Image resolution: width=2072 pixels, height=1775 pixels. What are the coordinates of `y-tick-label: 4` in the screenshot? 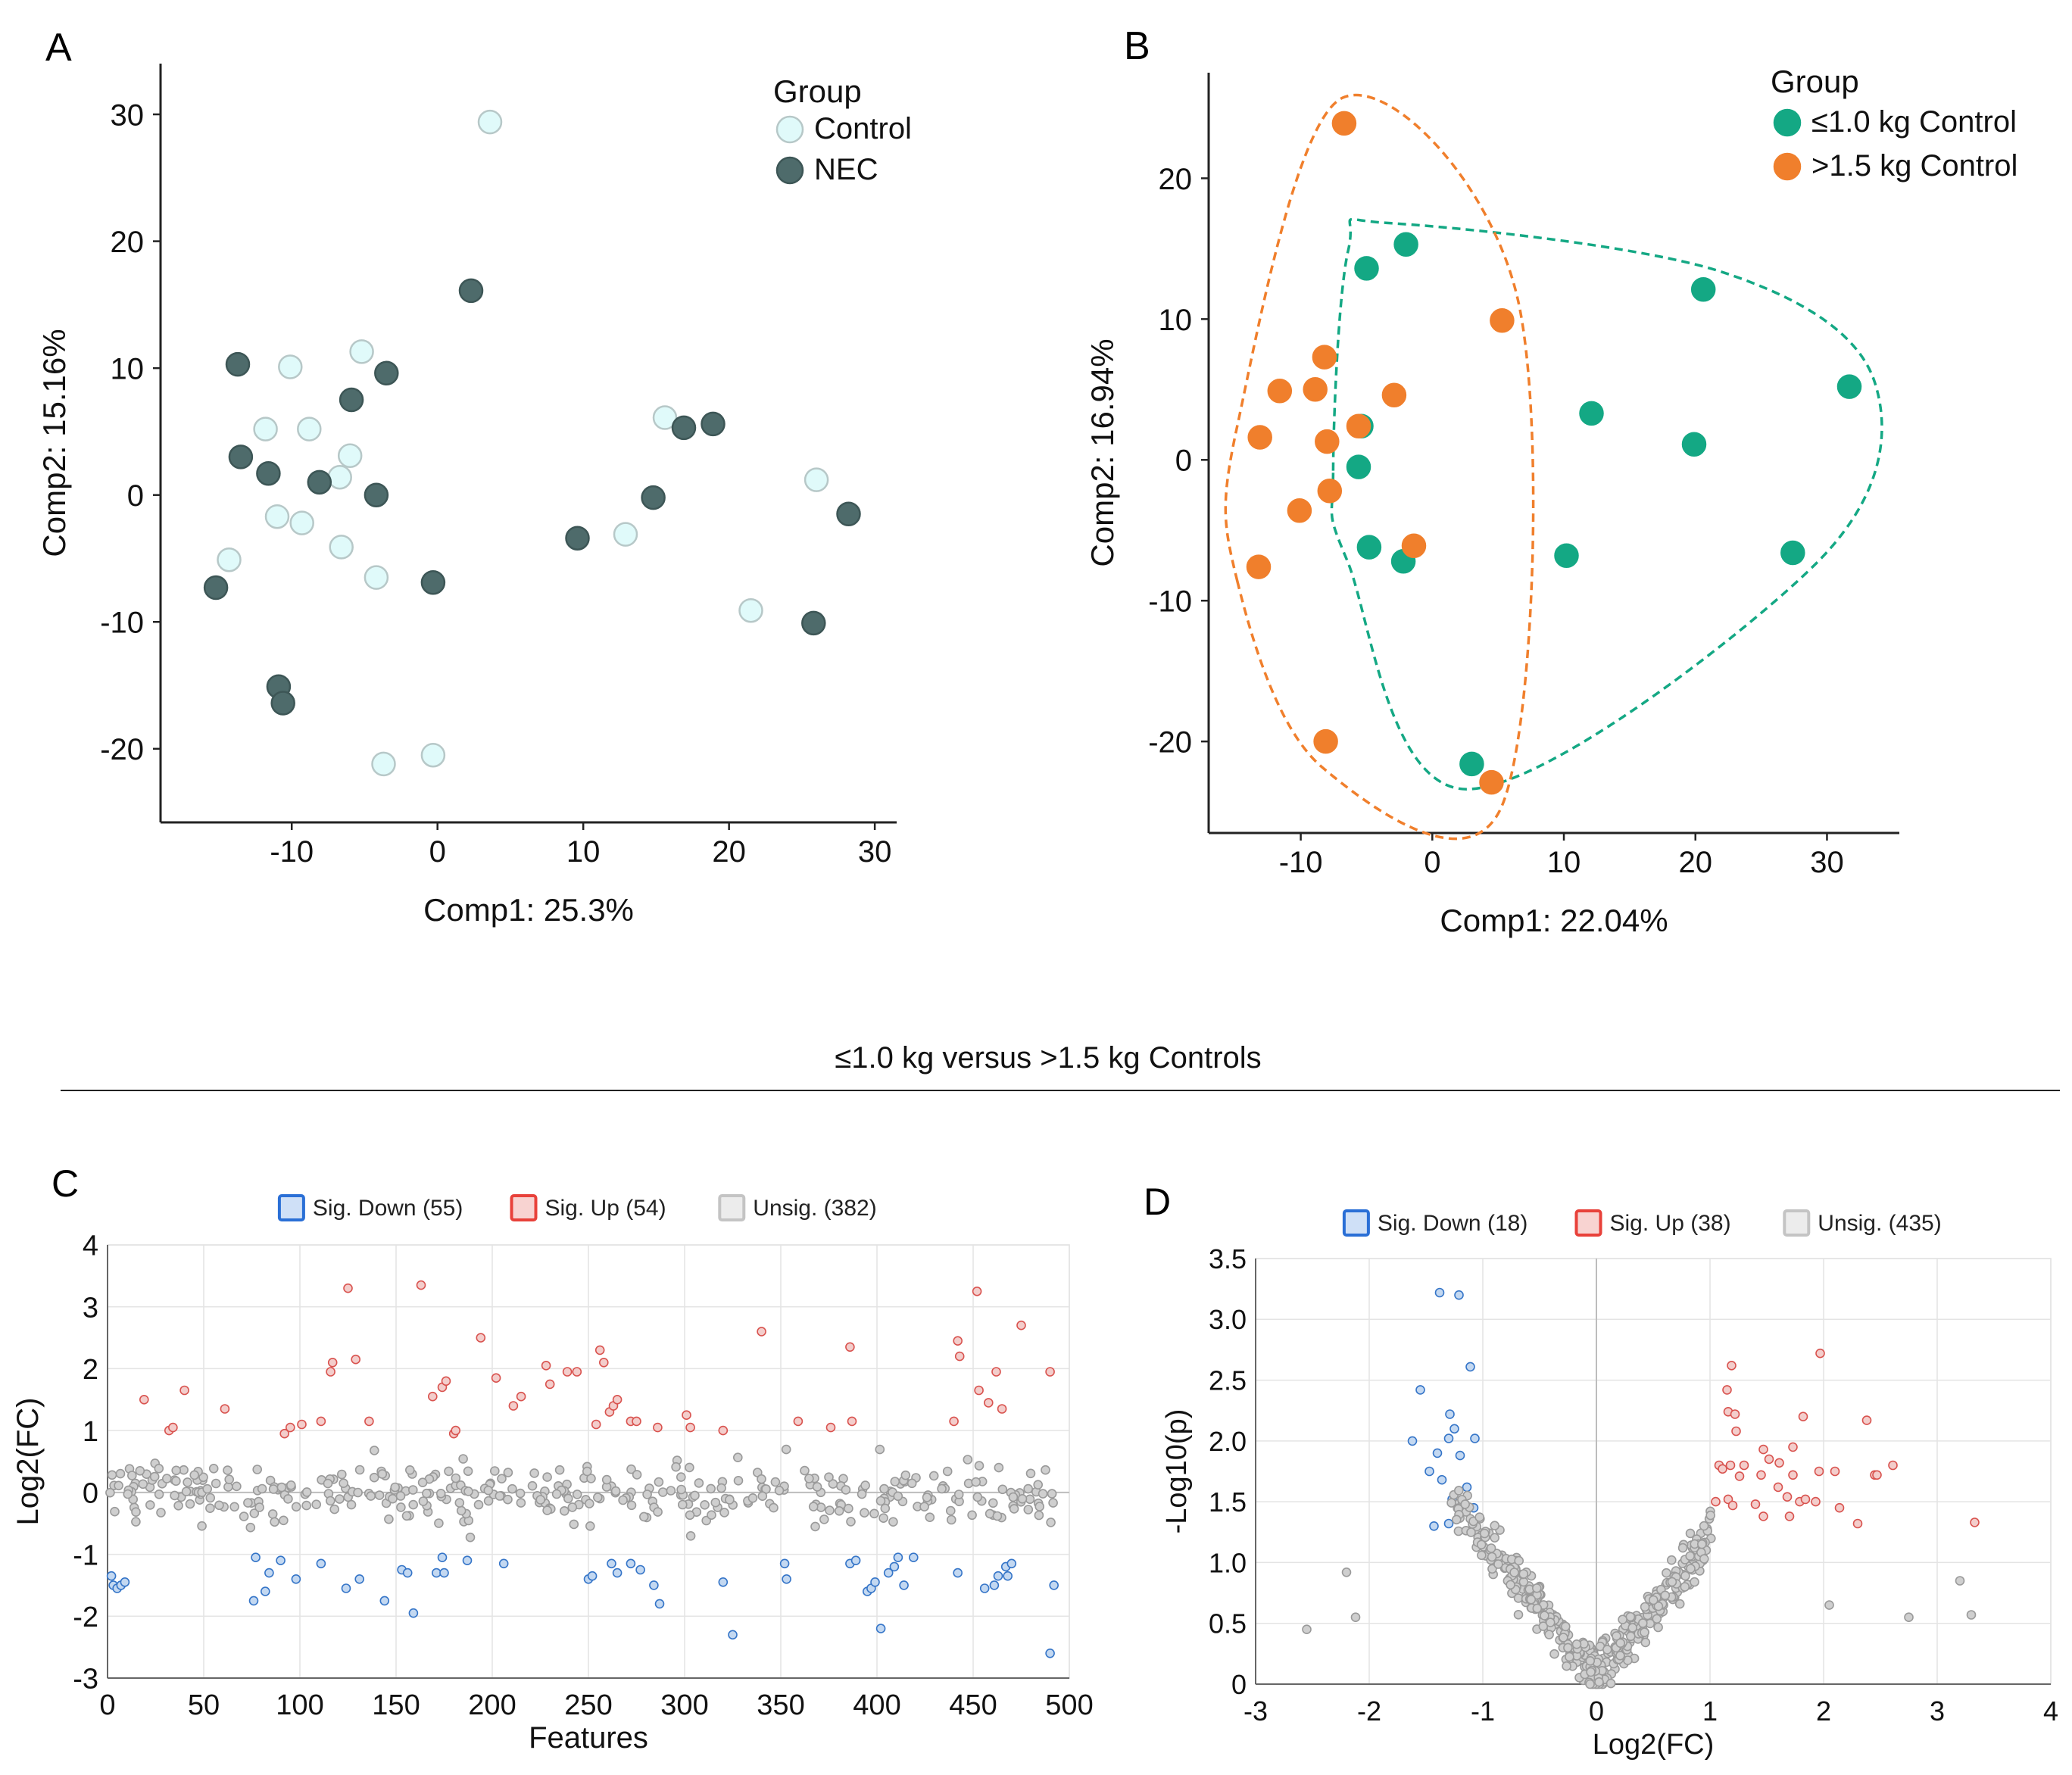 It's located at (90, 1246).